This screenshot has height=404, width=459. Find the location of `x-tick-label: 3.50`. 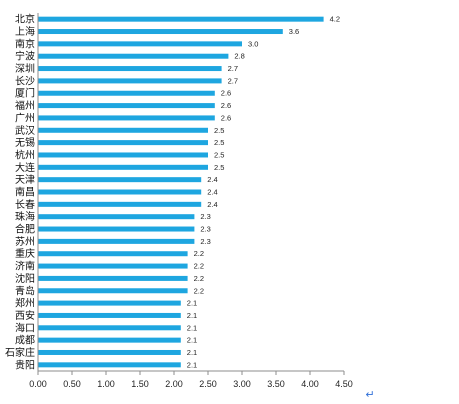

x-tick-label: 3.50 is located at coordinates (276, 384).